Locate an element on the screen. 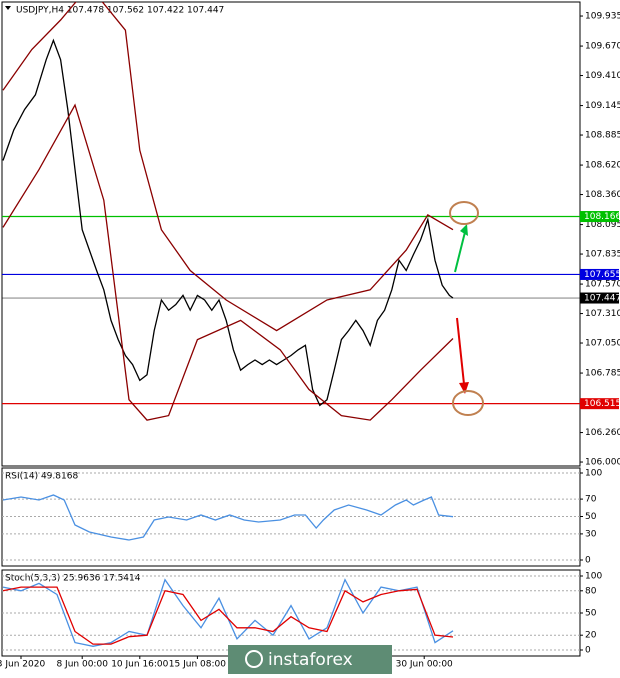 This screenshot has width=620, height=678. x-tick-label: 3 Jun 2020 is located at coordinates (22, 665).